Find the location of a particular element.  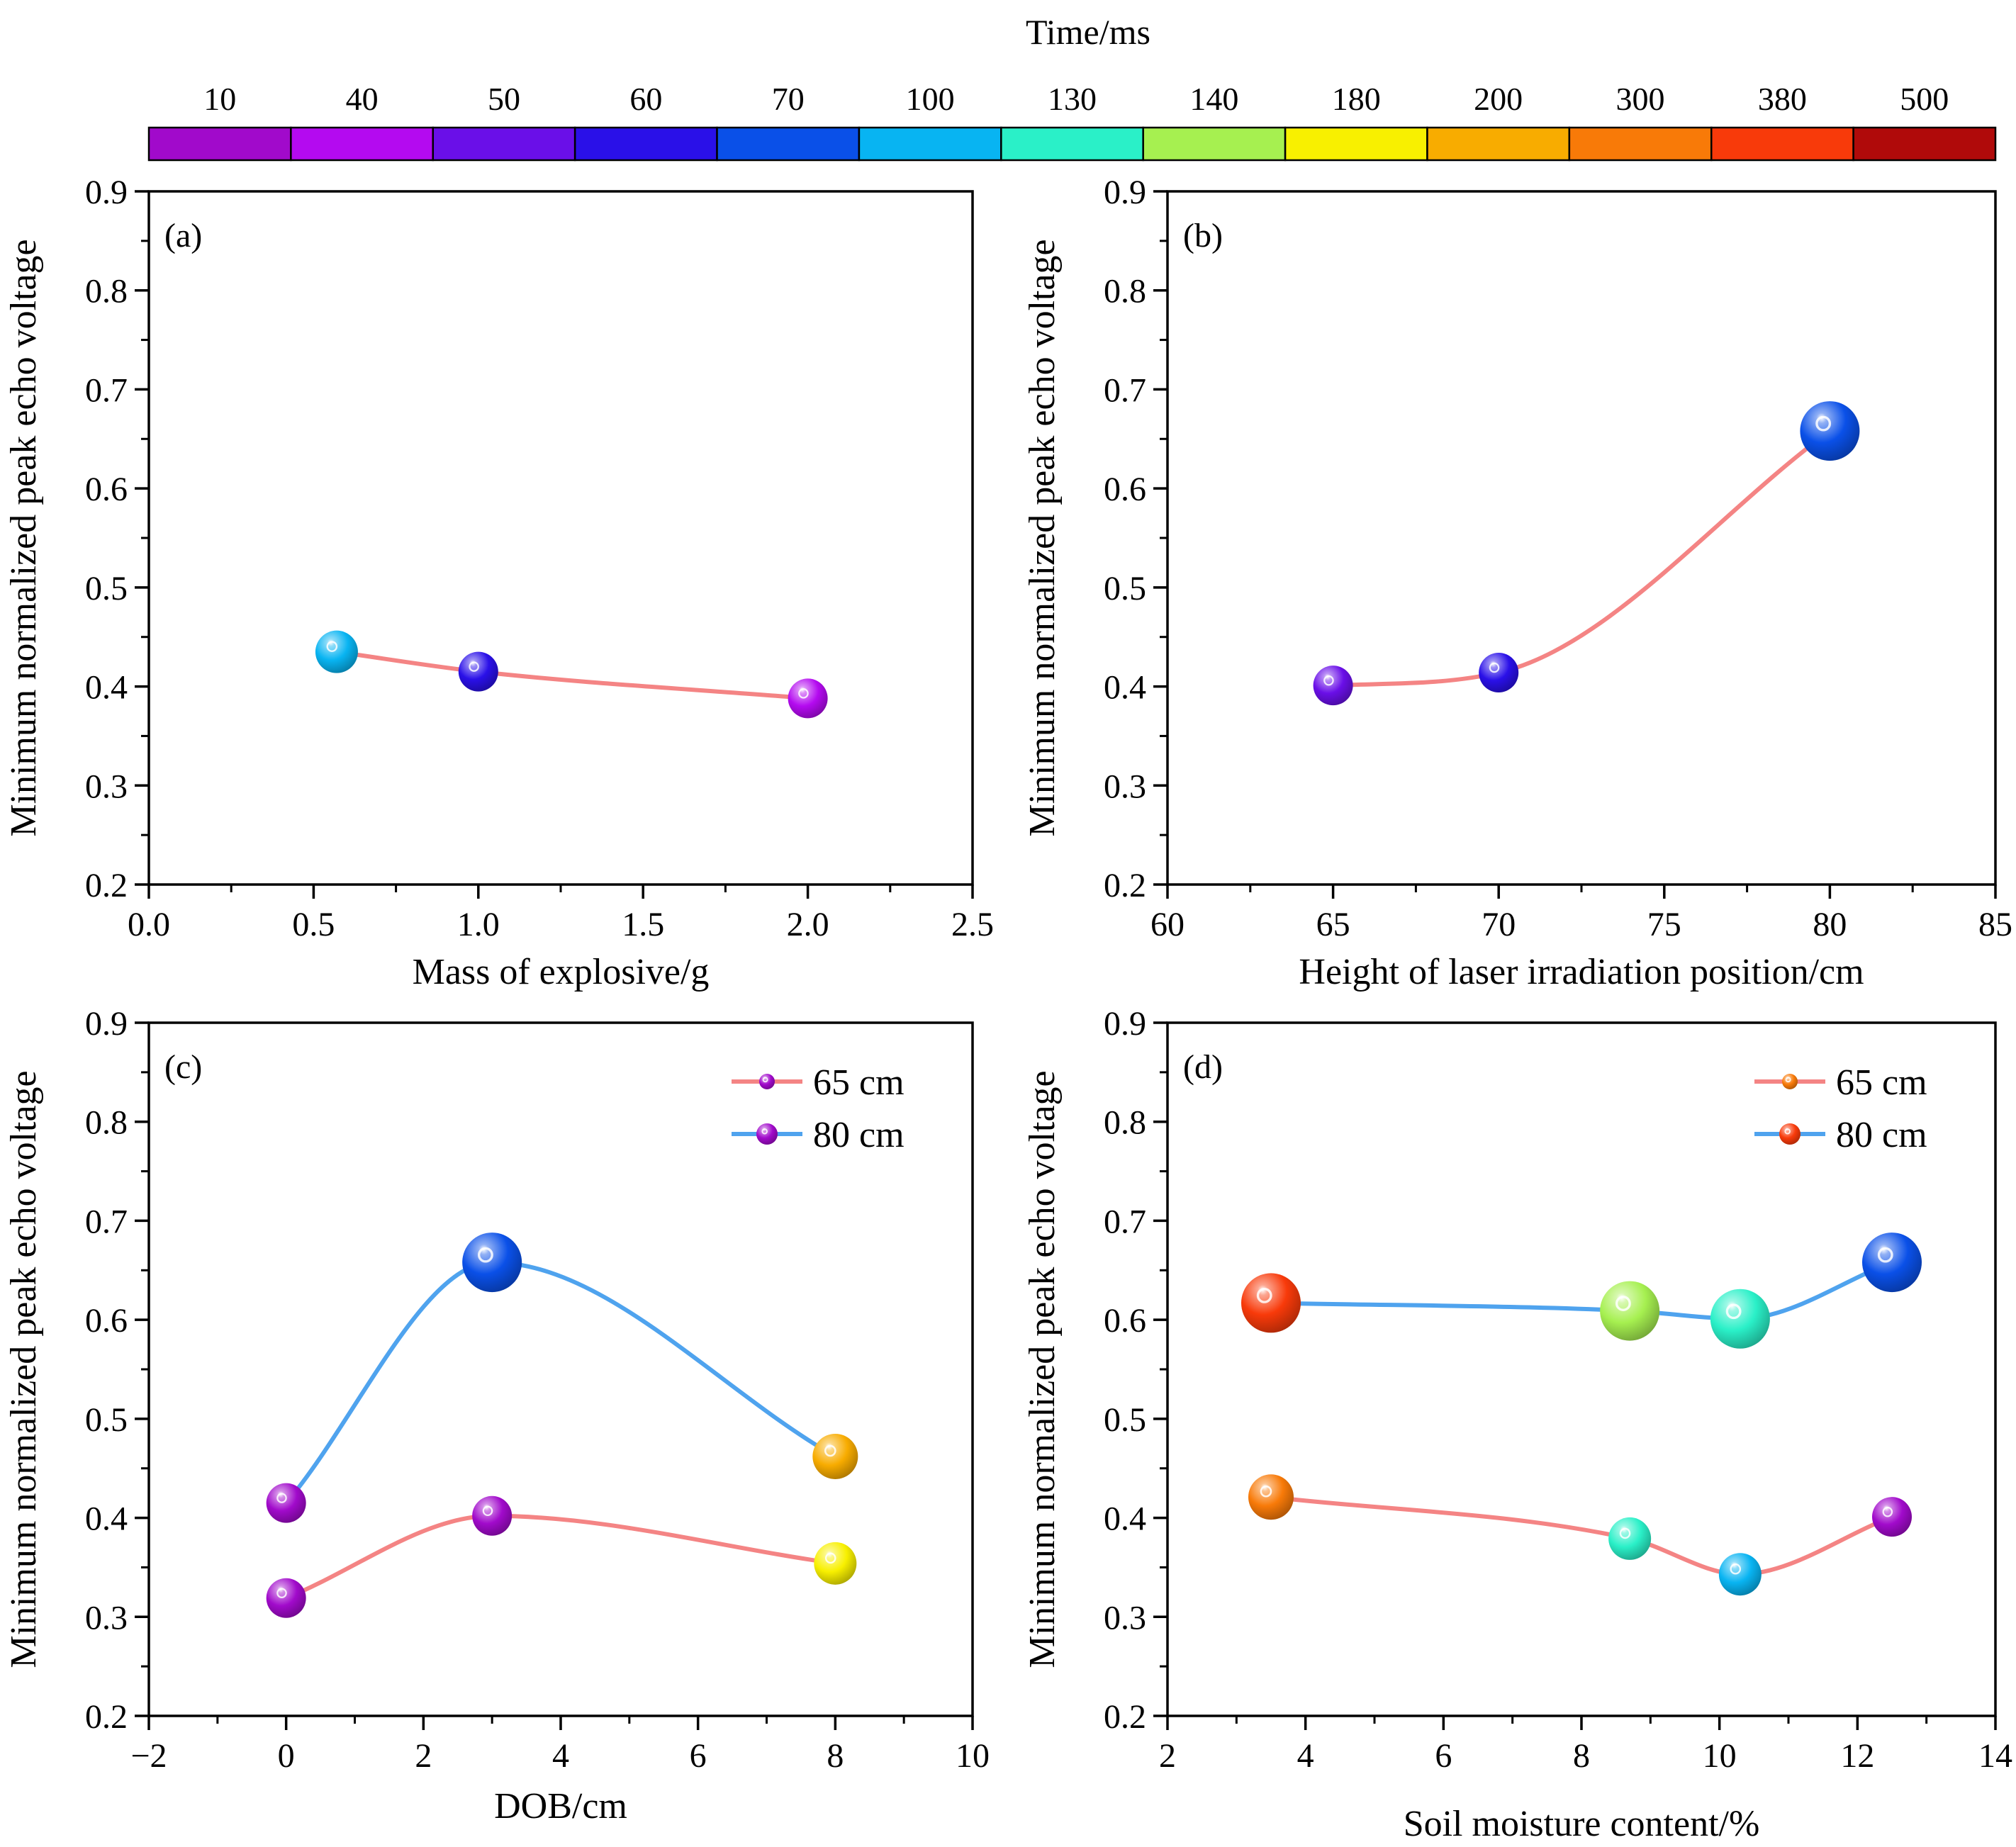

x-tick-label: 12 is located at coordinates (1857, 1756).